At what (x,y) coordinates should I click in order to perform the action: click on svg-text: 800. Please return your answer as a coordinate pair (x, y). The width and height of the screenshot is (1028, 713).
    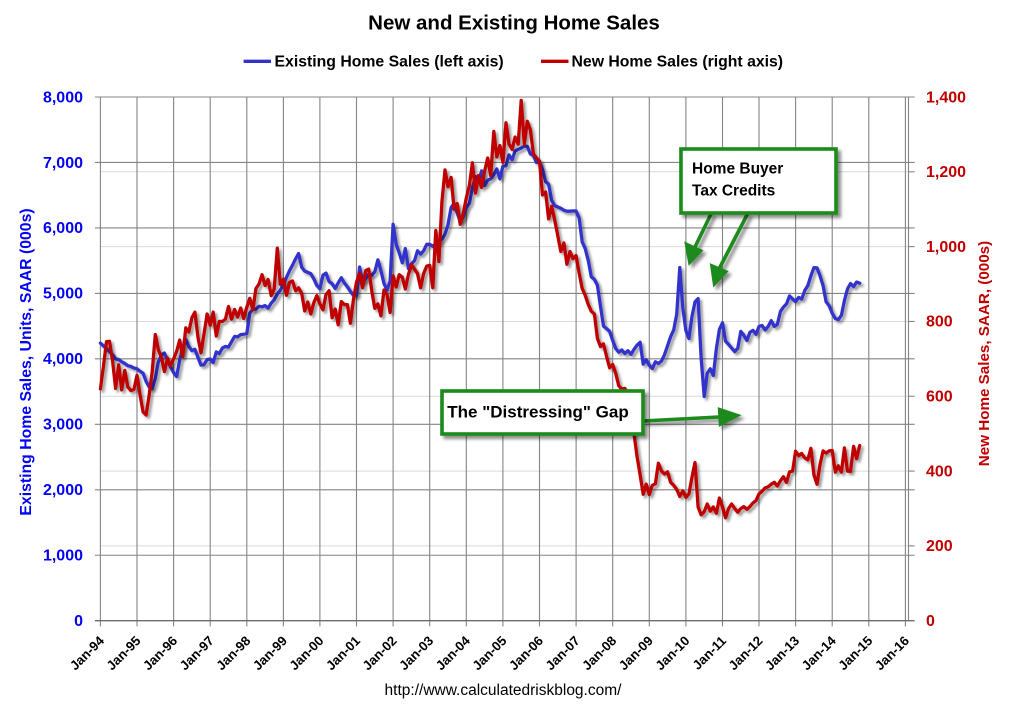
    Looking at the image, I should click on (939, 322).